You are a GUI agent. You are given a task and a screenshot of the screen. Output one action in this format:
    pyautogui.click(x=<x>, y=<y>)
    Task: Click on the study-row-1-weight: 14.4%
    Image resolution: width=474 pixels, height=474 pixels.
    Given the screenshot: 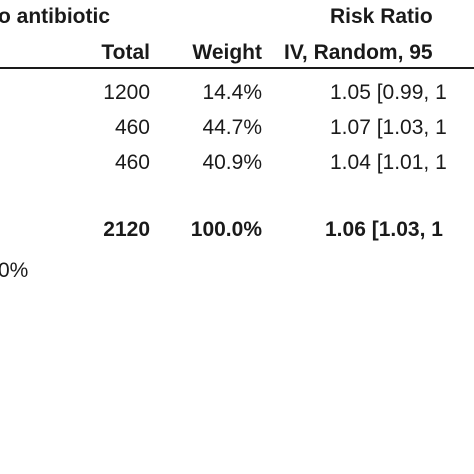 What is the action you would take?
    pyautogui.click(x=232, y=92)
    